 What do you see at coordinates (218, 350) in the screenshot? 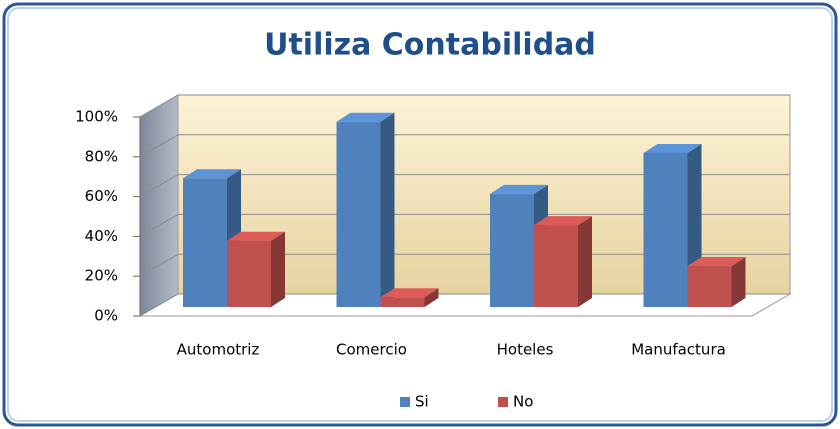
I see `x-tick-label: Automotriz` at bounding box center [218, 350].